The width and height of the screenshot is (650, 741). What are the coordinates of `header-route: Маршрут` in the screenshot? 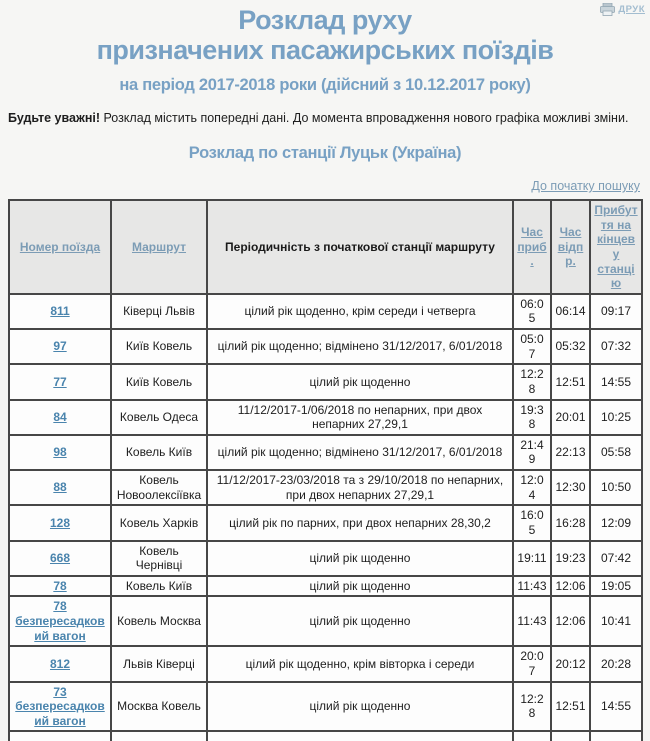 It's located at (159, 247).